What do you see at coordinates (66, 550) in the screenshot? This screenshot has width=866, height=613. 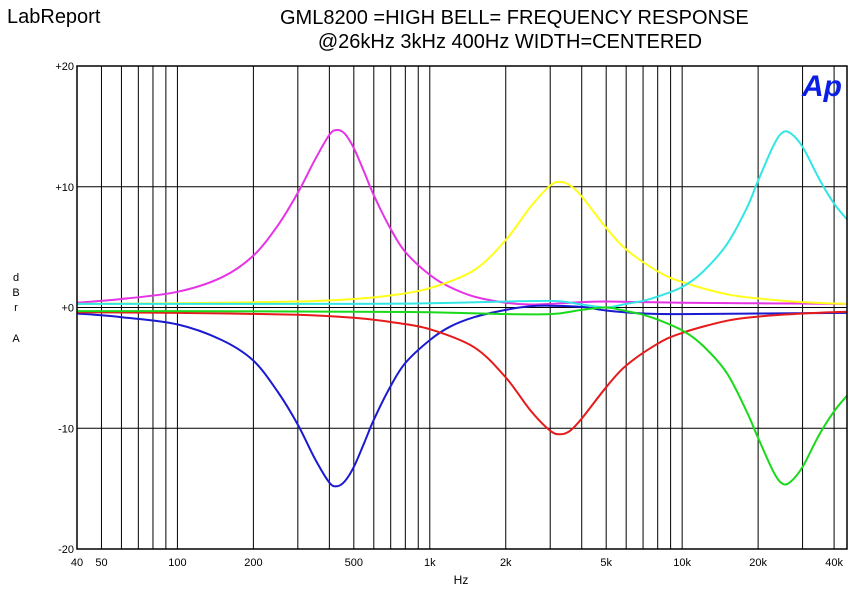 I see `y-tick-label: -20` at bounding box center [66, 550].